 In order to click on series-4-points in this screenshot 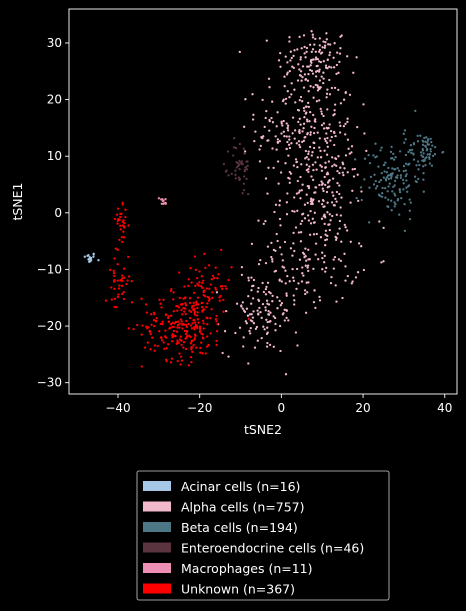, I will do `click(162, 201)`.